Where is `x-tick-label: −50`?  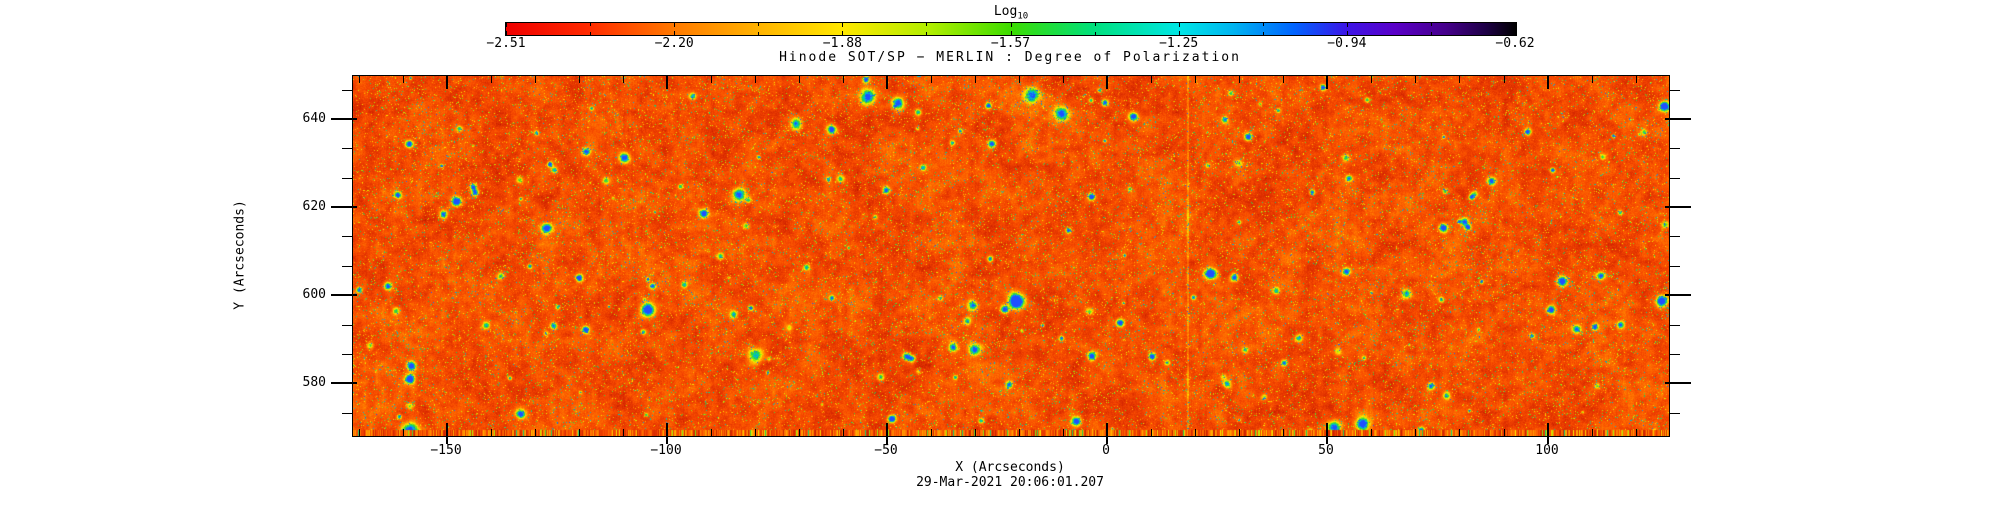 x-tick-label: −50 is located at coordinates (886, 450).